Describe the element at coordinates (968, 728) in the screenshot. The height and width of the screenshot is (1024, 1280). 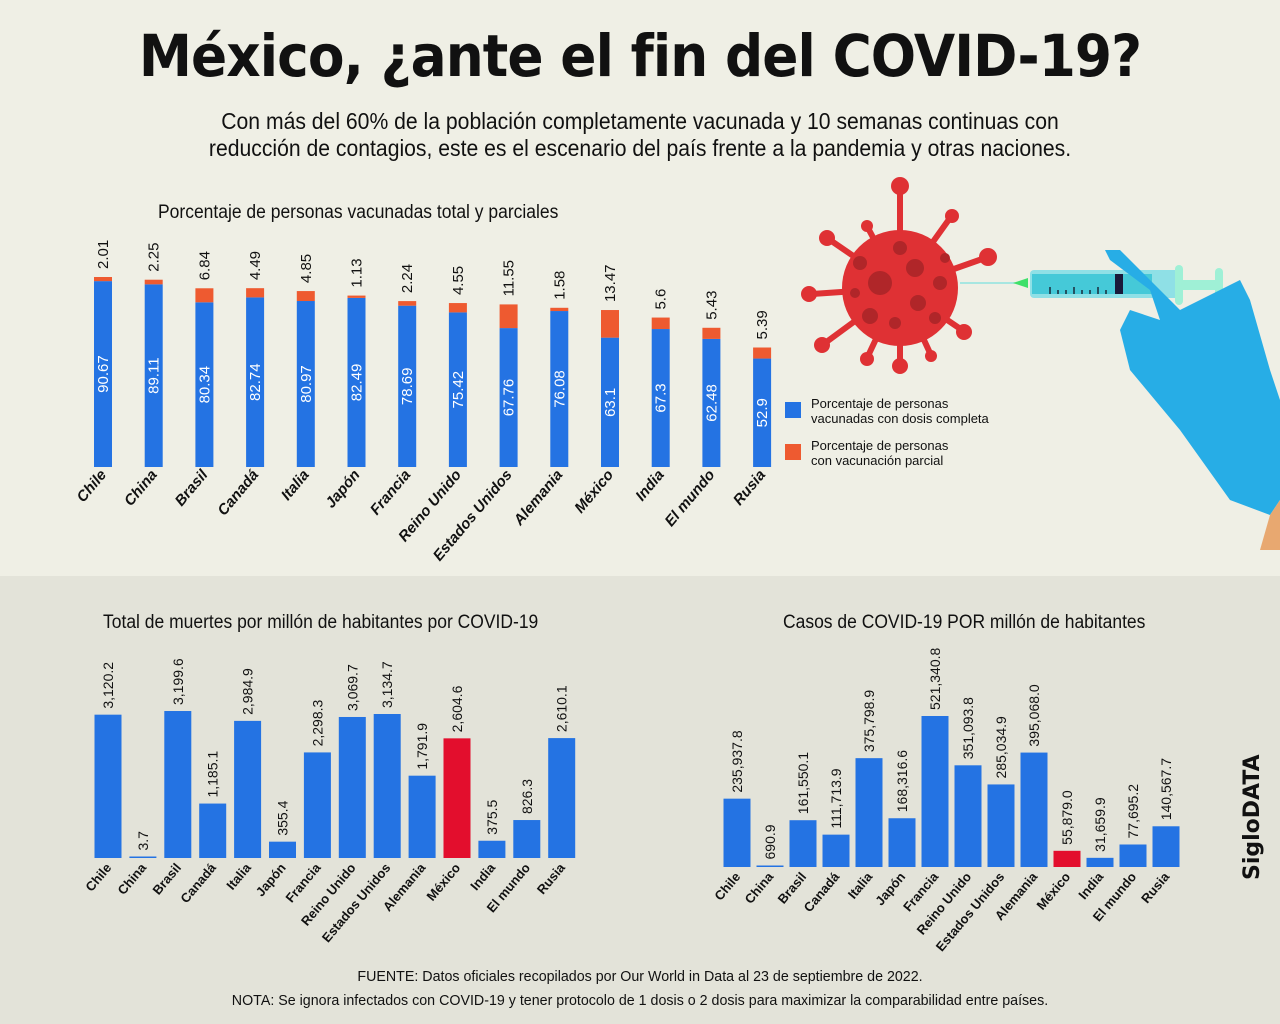
I see `bar-value-label: 351,093.8` at that location.